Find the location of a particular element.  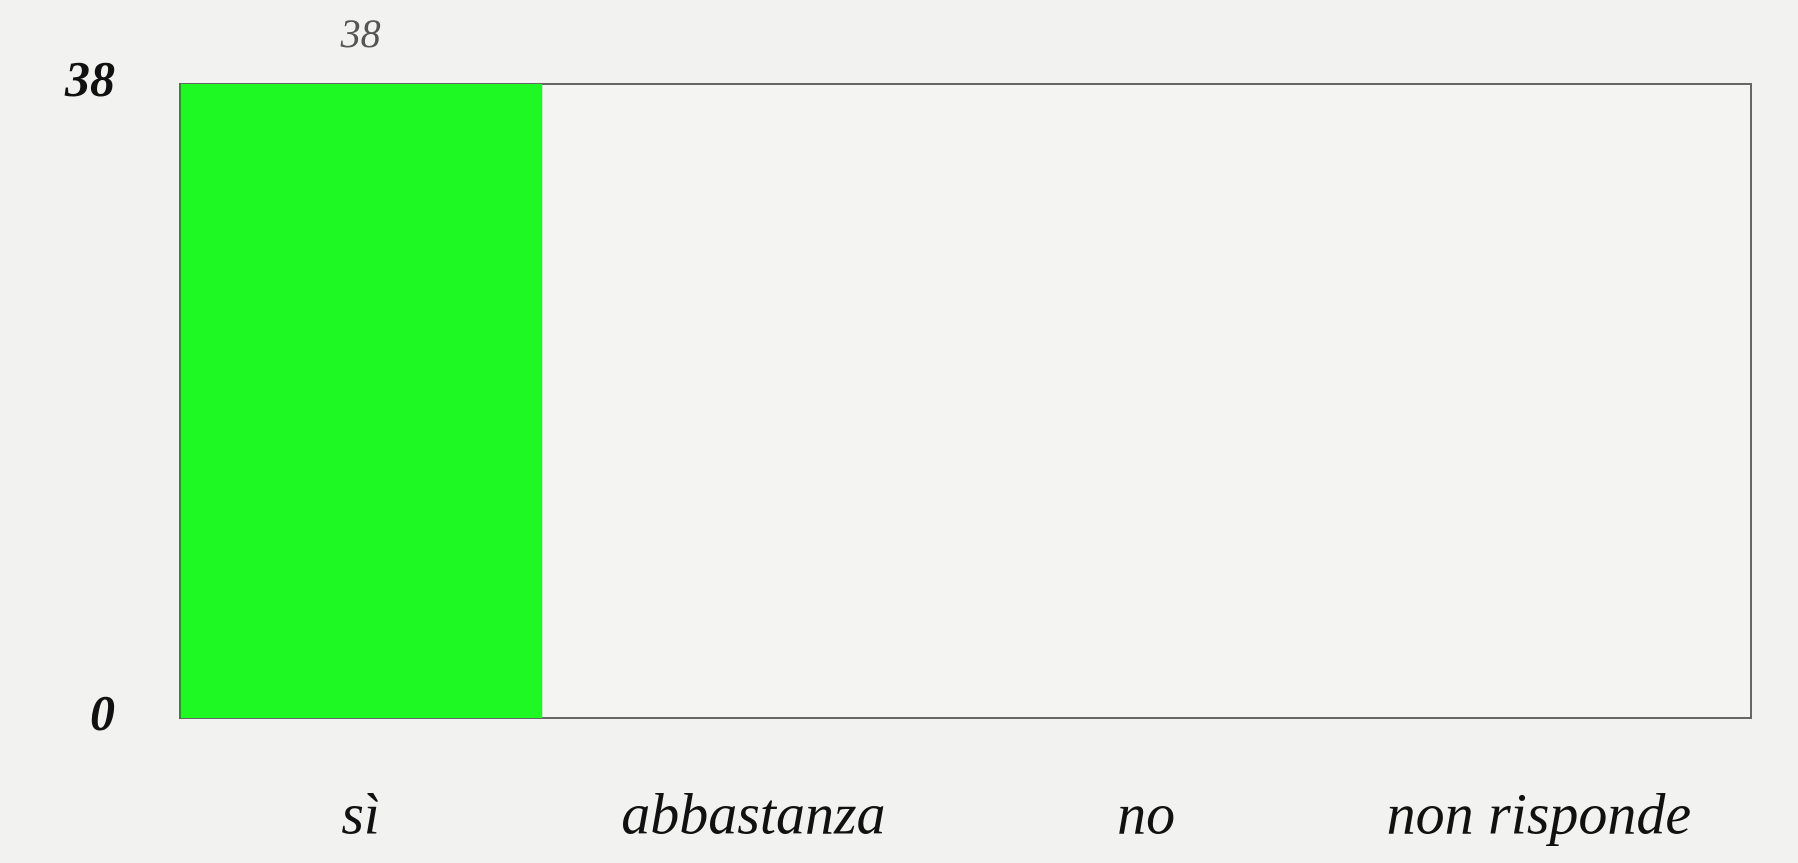

x-tick-label: abbastanza is located at coordinates (753, 813).